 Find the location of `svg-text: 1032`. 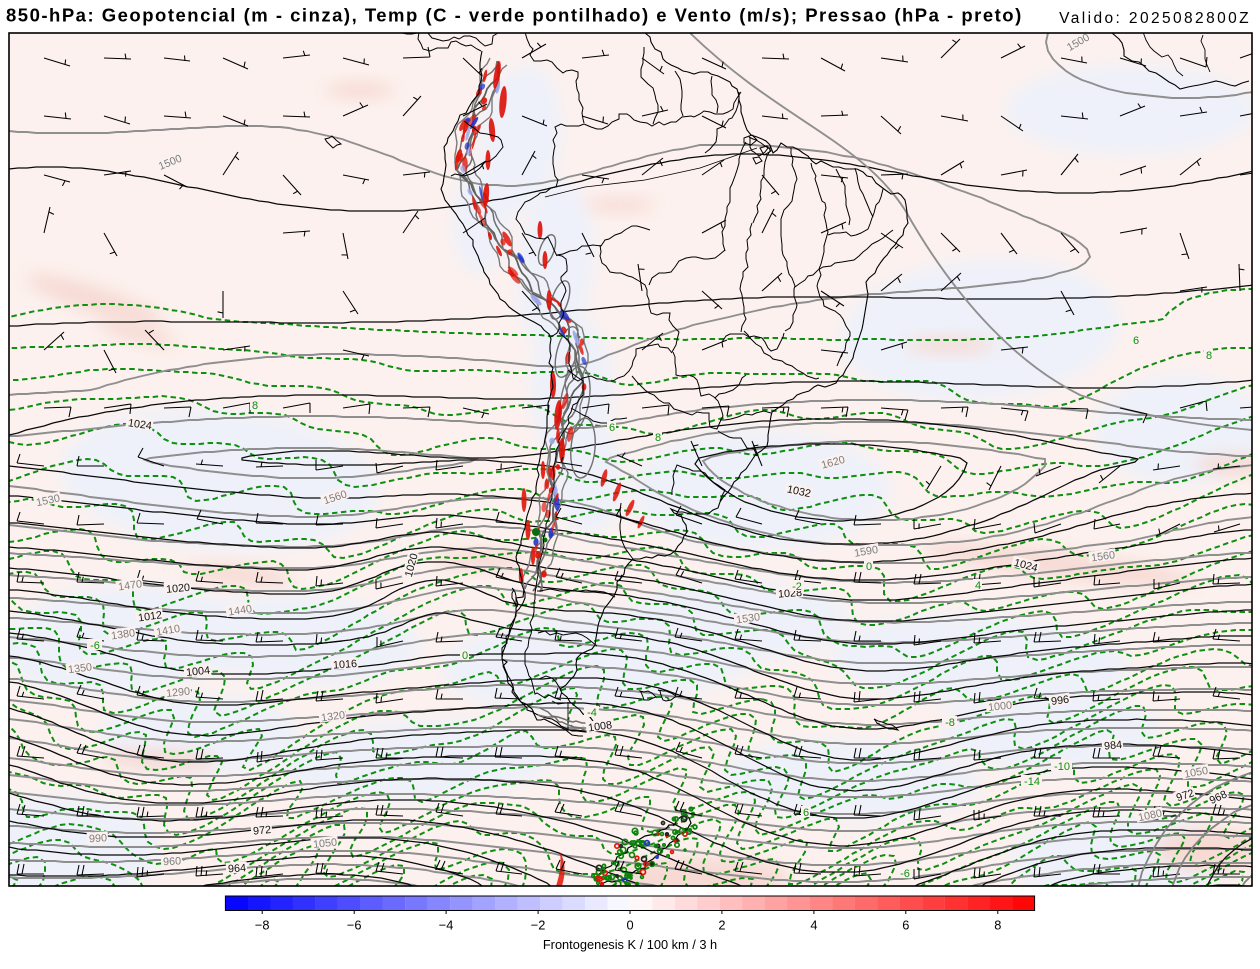

svg-text: 1032 is located at coordinates (799, 491).